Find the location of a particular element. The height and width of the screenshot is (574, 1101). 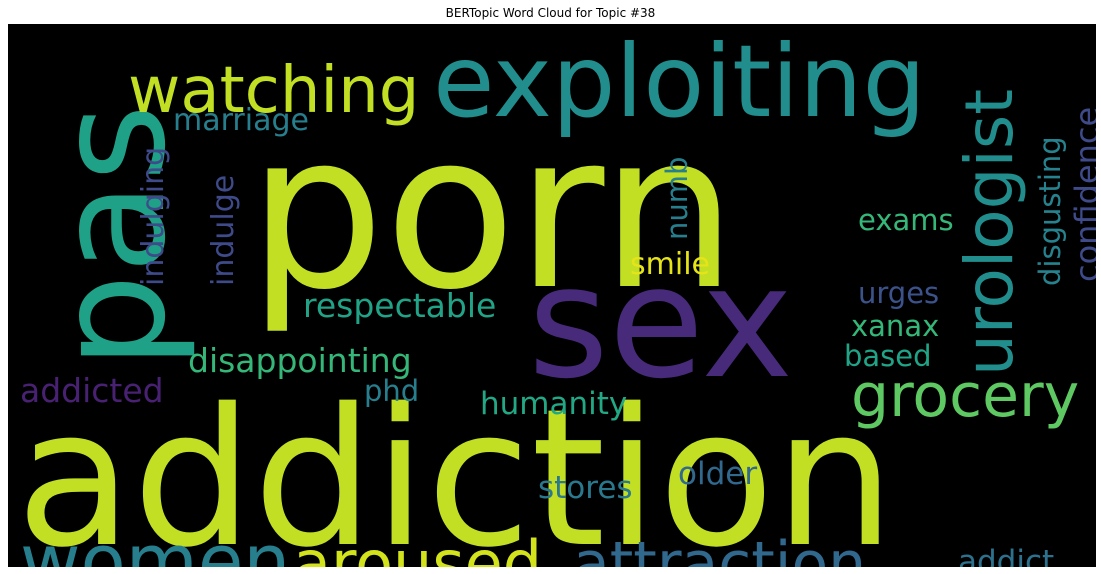

word-xanax: xanax is located at coordinates (895, 326).